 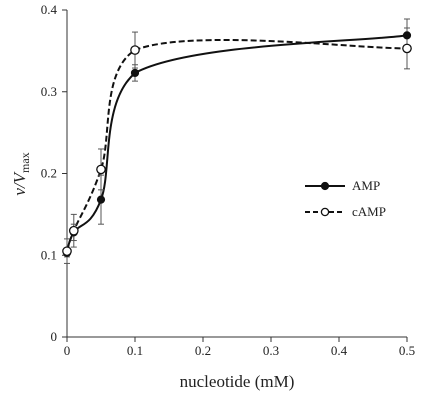 I want to click on y-axis-title-subscript: max, so click(x=25, y=162).